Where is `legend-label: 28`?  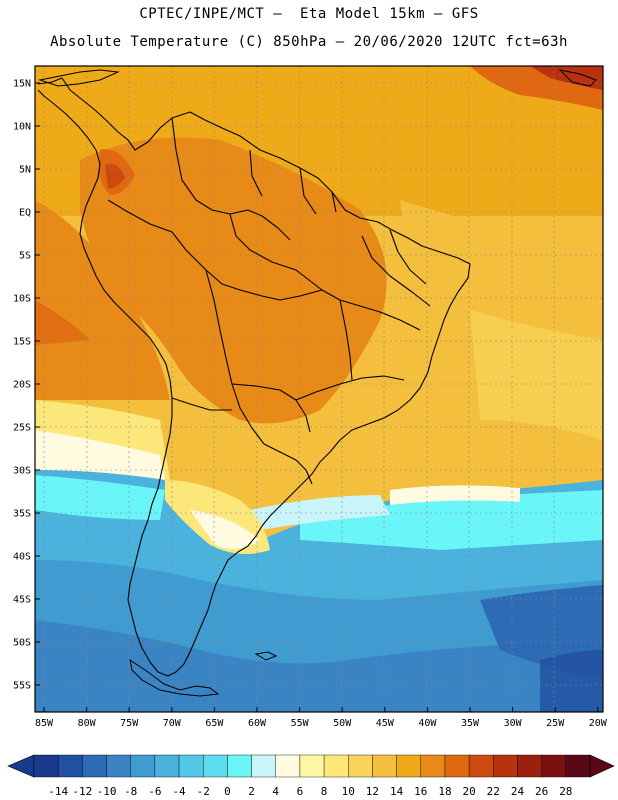 legend-label: 28 is located at coordinates (565, 791).